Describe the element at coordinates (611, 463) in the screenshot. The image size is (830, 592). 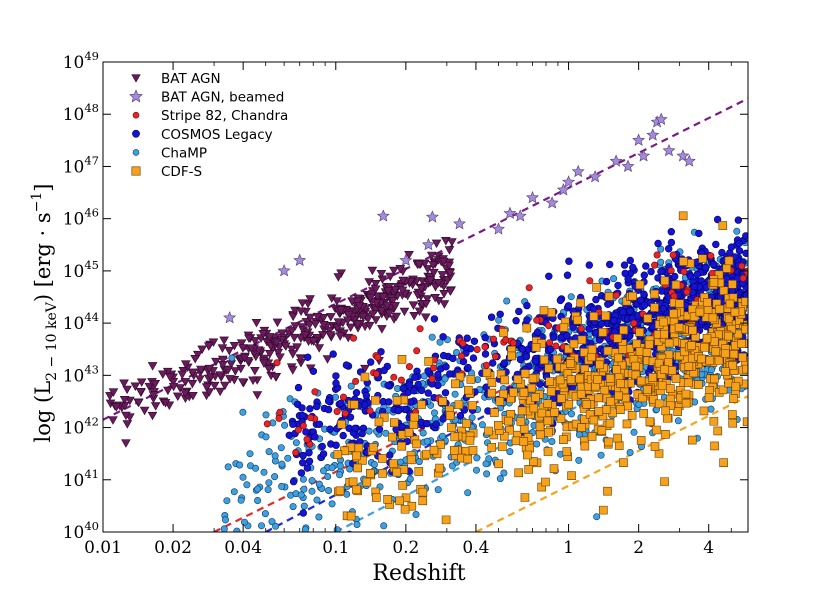
I see `fit-line-cdf-s` at that location.